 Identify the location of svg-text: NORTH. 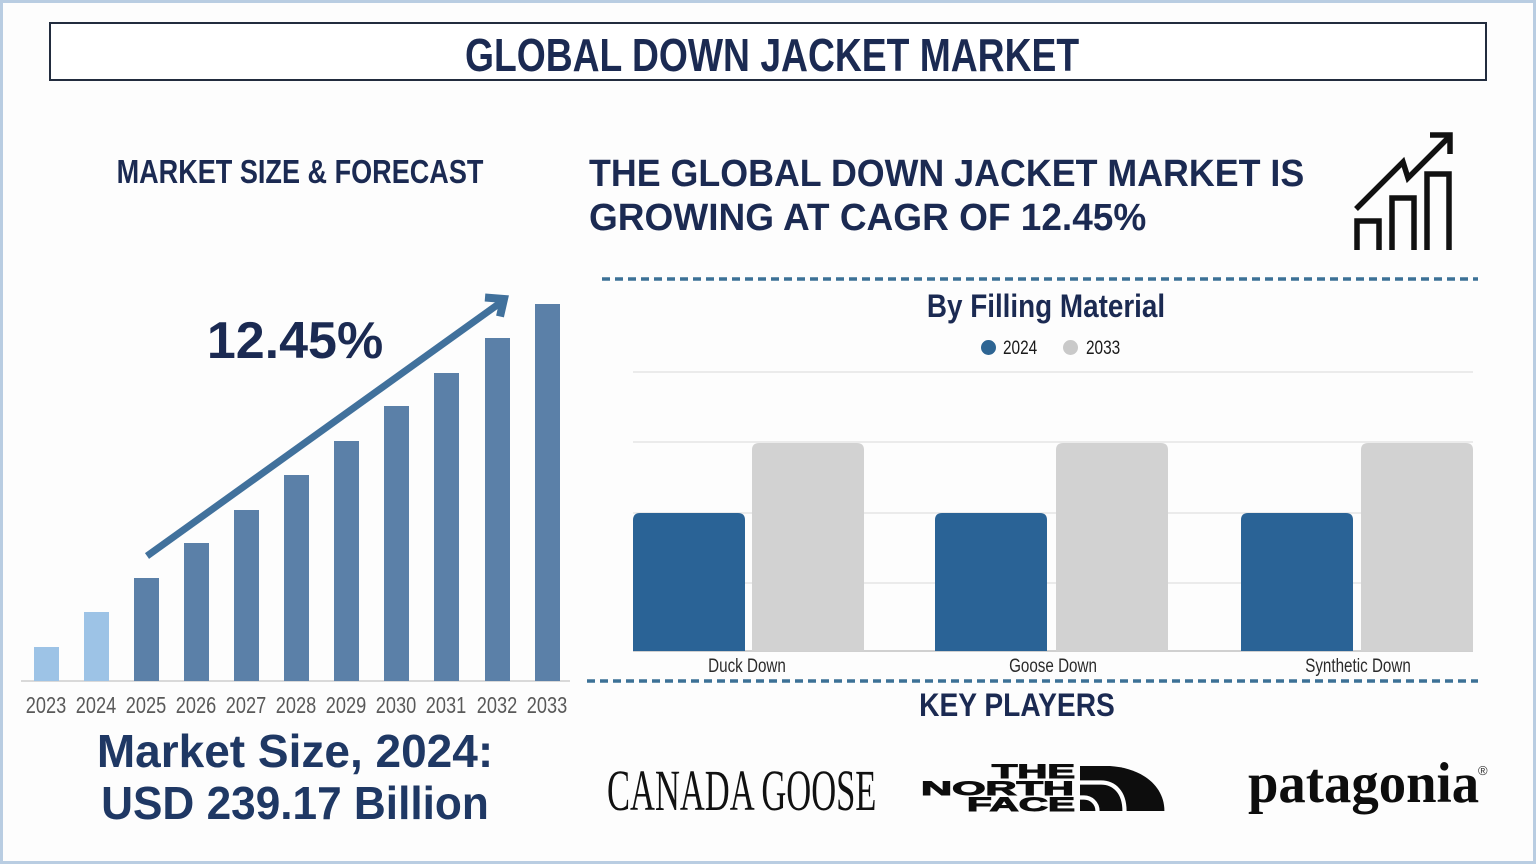
(997, 789).